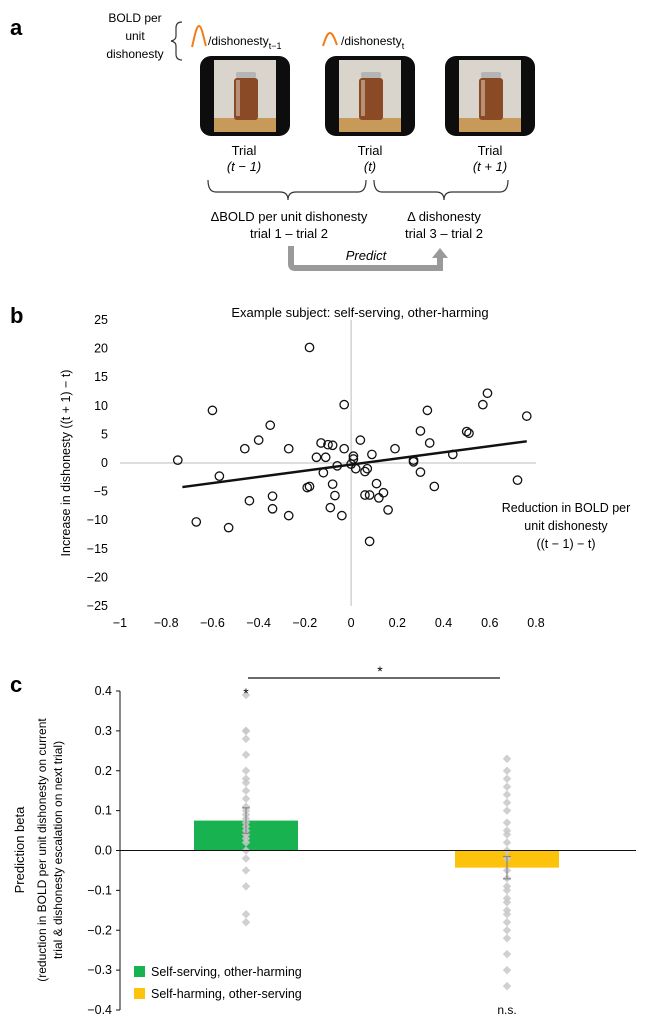 This screenshot has width=658, height=1016. What do you see at coordinates (490, 150) in the screenshot?
I see `trial-3-label: Trial` at bounding box center [490, 150].